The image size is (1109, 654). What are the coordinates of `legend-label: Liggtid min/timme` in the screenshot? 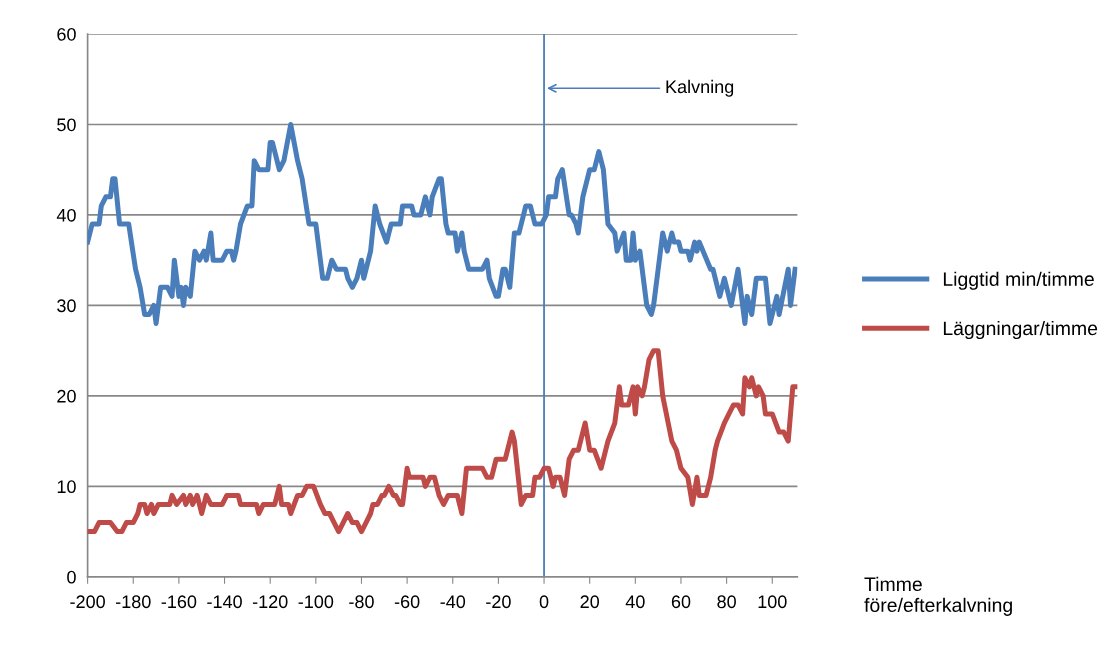 It's located at (1018, 280).